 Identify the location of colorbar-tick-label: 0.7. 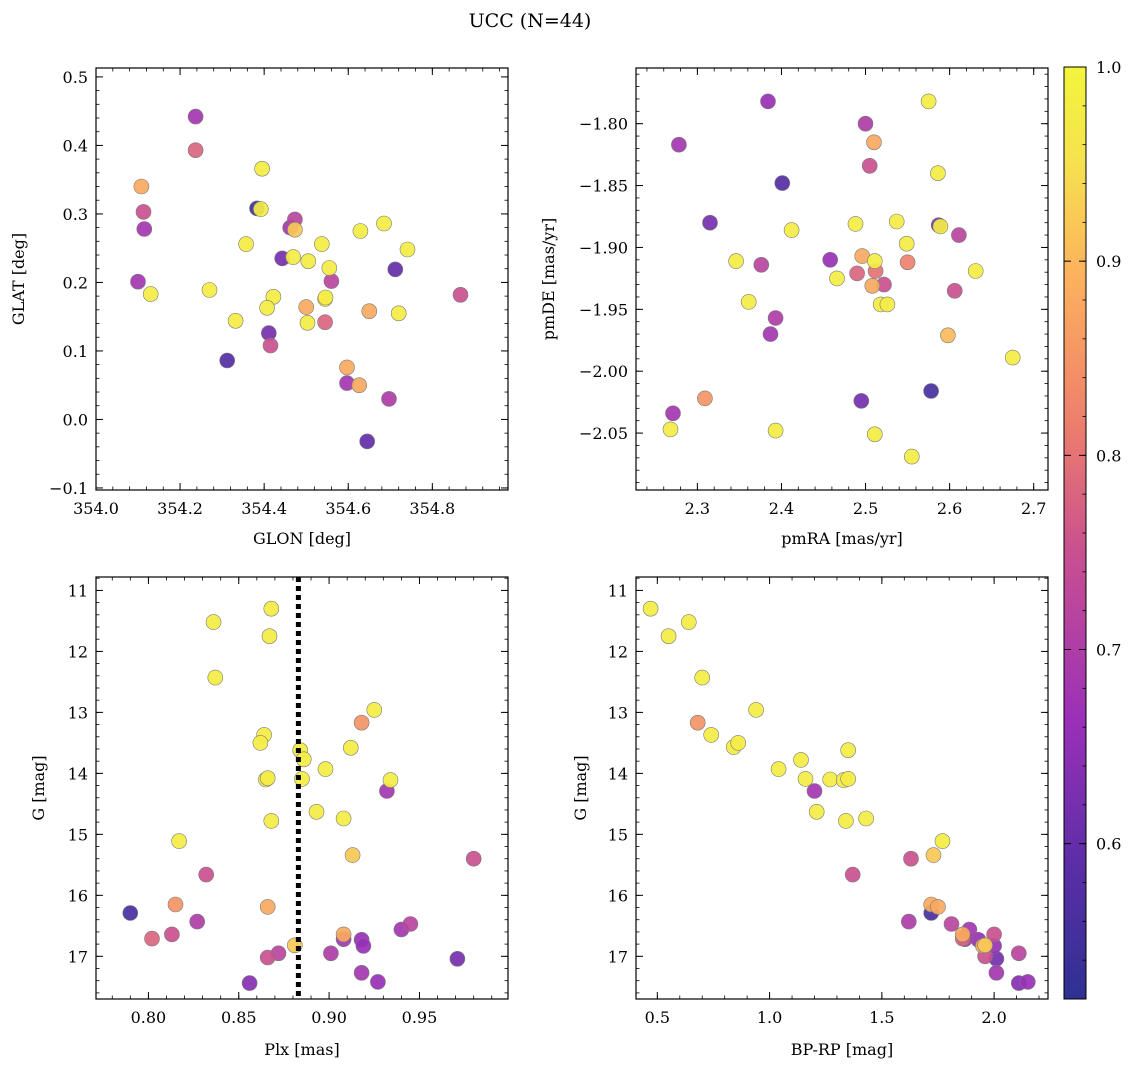
(1108, 650).